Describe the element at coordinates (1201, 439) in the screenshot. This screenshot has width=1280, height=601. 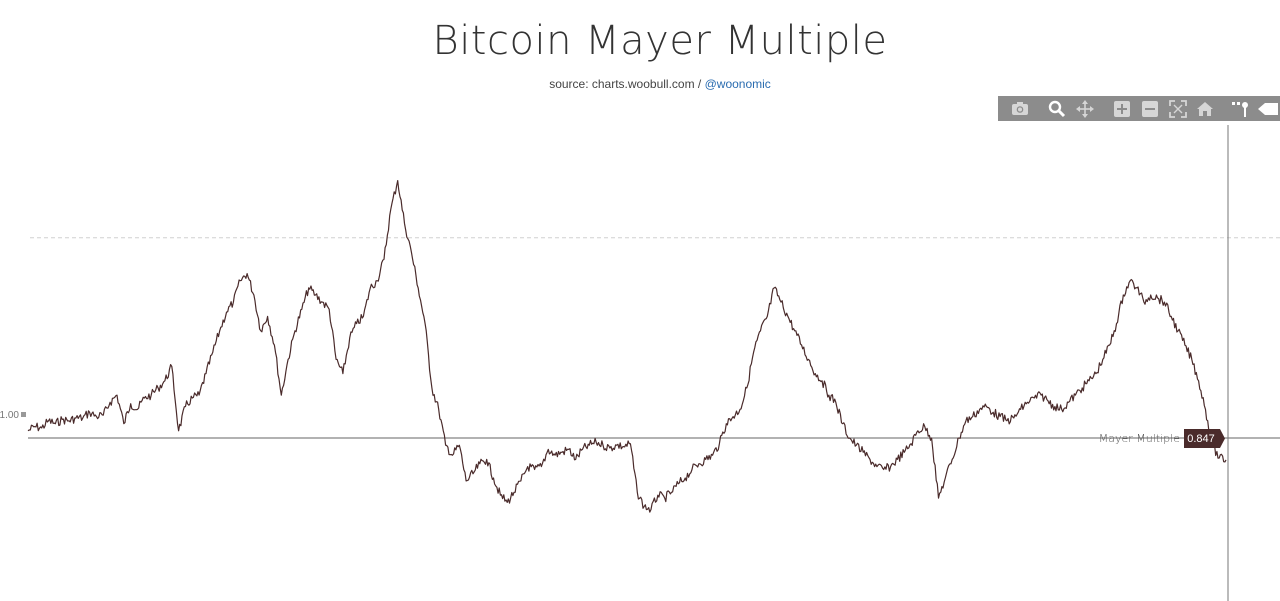
I see `hover-value-label: 0.847` at that location.